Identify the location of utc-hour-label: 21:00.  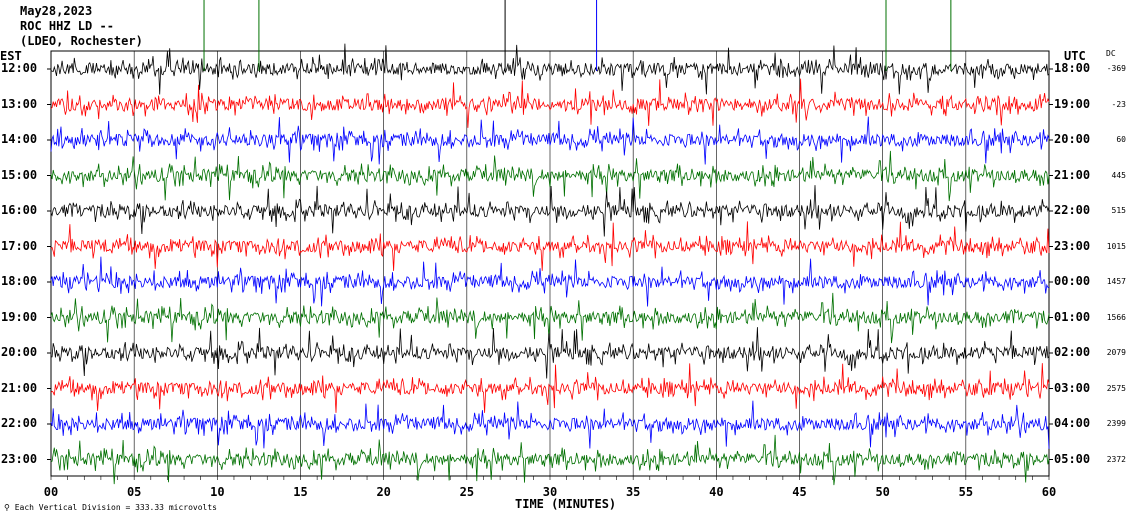
(1072, 174).